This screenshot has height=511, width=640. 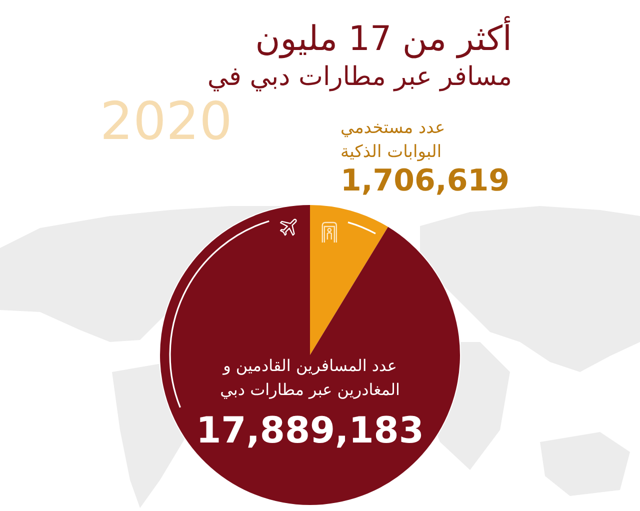 I want to click on data-label: 17,889,183, so click(x=310, y=431).